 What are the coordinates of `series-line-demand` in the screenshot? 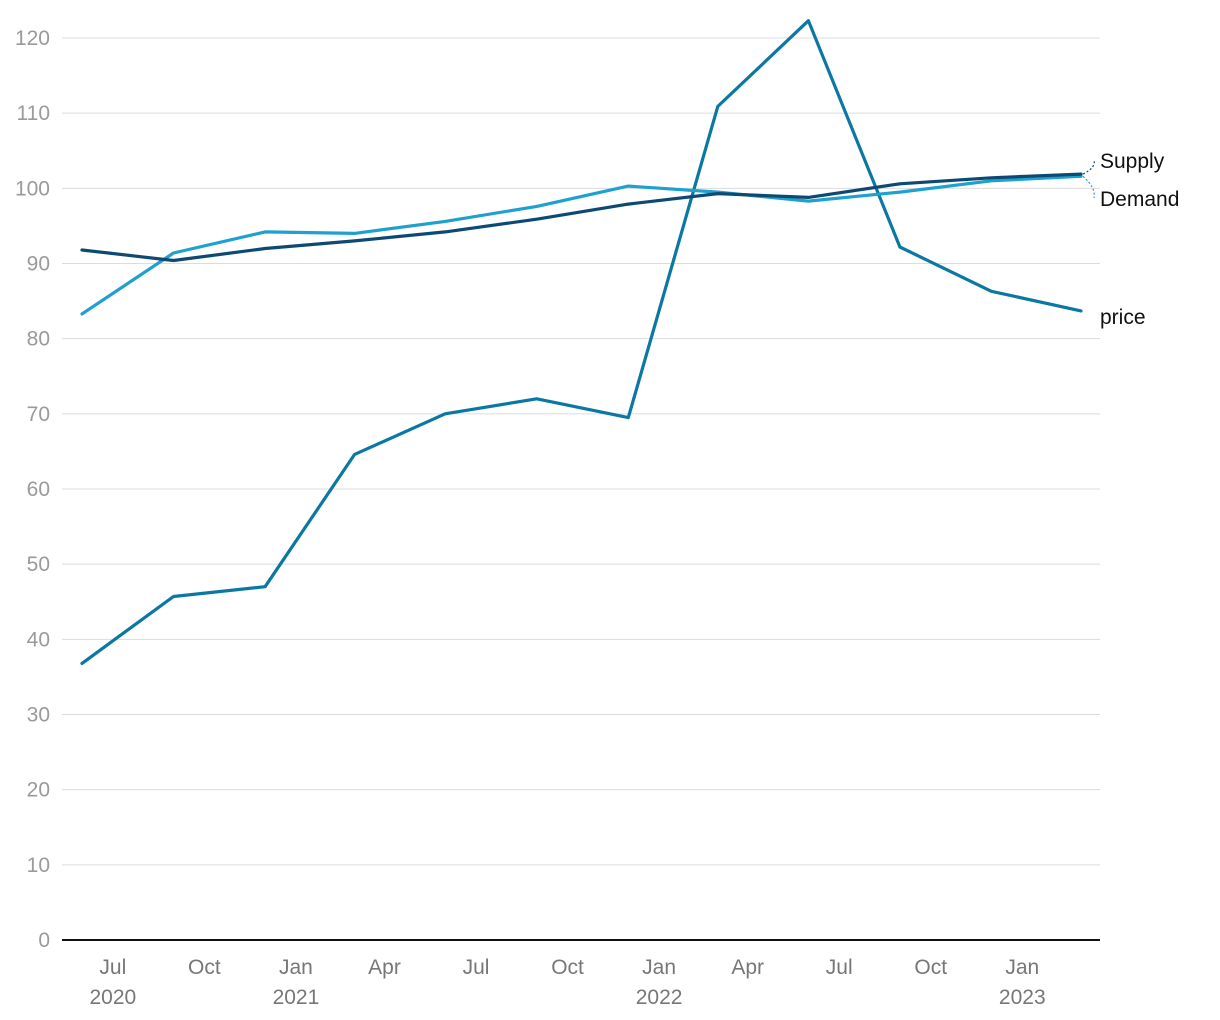 It's located at (581, 245).